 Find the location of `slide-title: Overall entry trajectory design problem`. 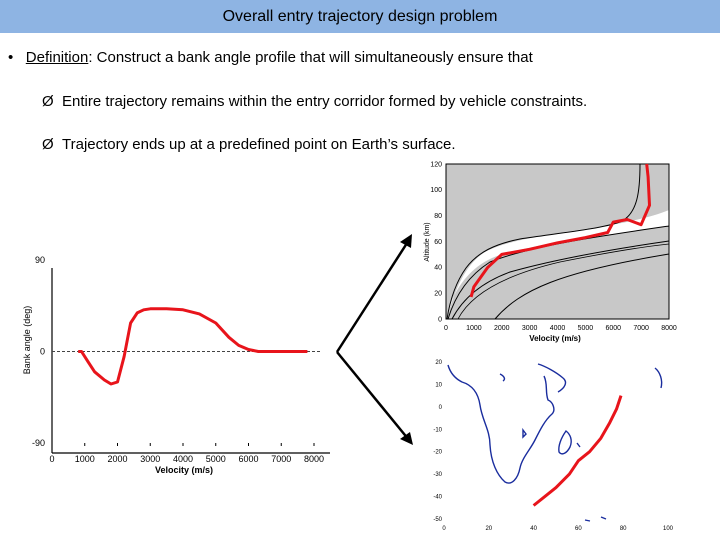

slide-title: Overall entry trajectory design problem is located at coordinates (360, 16).